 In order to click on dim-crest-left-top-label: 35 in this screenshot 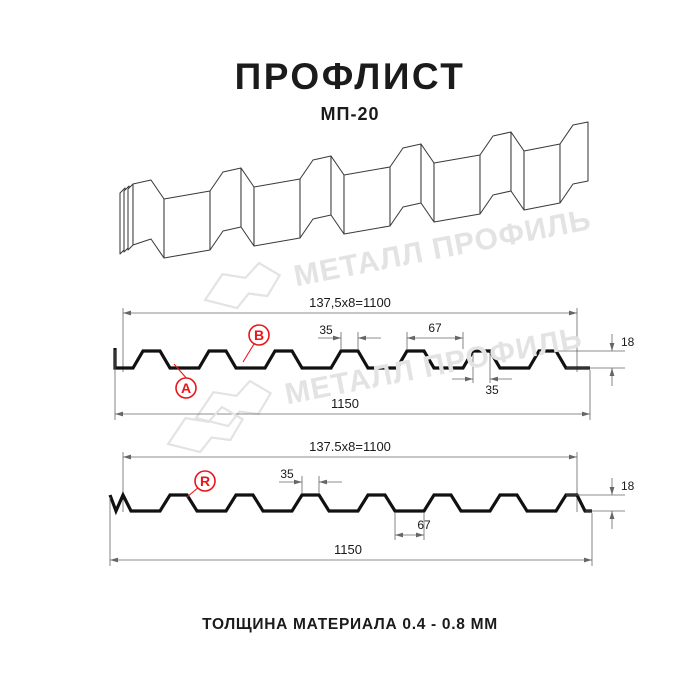, I will do `click(326, 330)`.